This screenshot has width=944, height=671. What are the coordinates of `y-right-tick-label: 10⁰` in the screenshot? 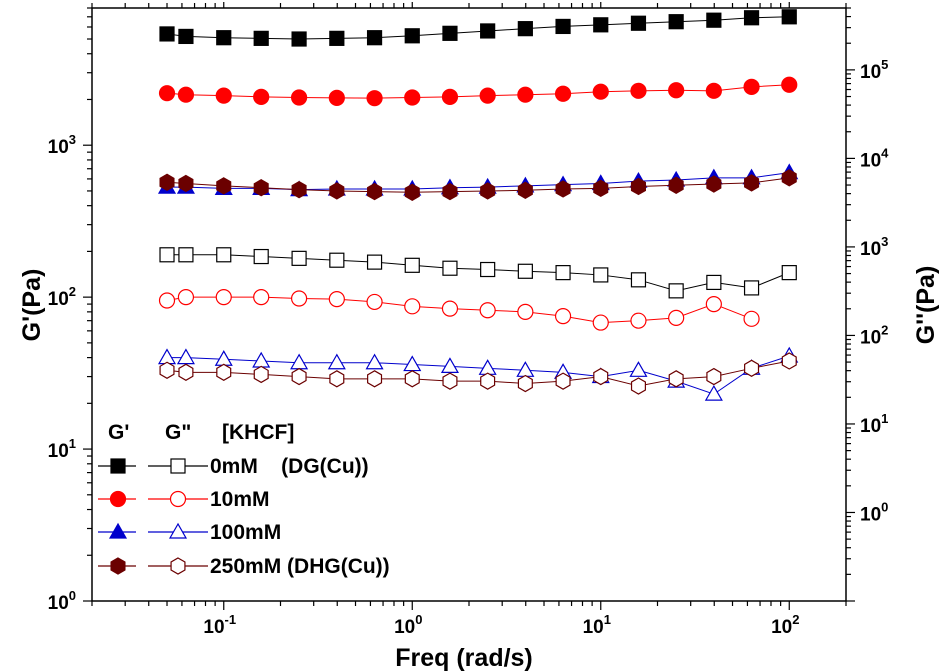 It's located at (874, 512).